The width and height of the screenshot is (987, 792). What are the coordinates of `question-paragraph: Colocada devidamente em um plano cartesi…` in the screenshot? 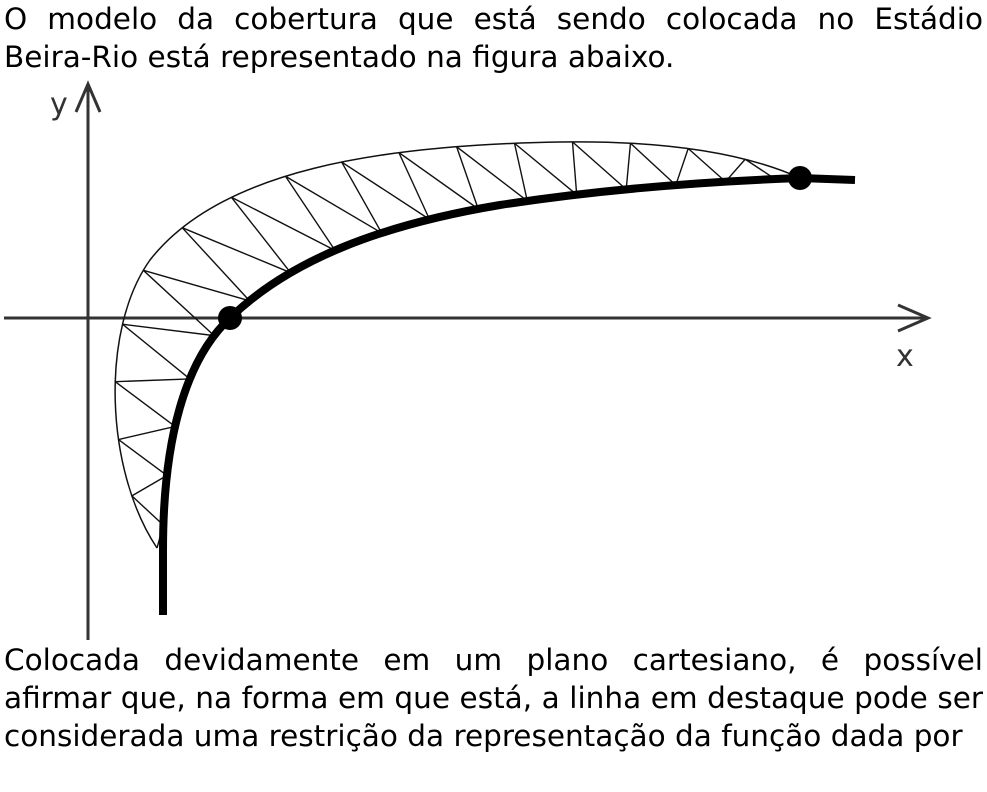 It's located at (493, 698).